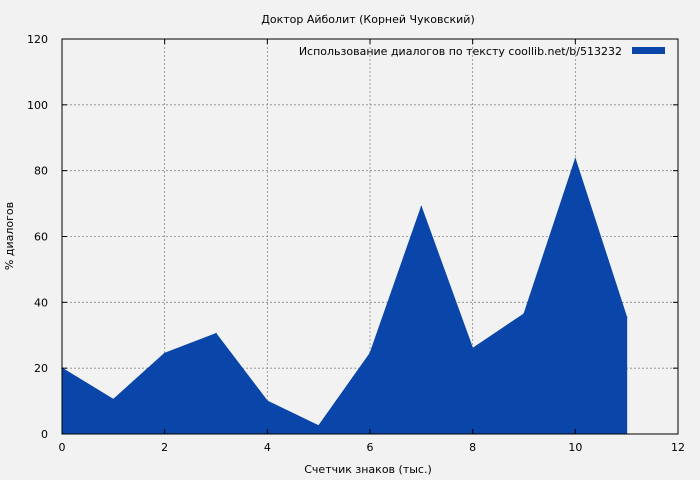 This screenshot has width=700, height=480. Describe the element at coordinates (368, 469) in the screenshot. I see `x-axis-label: Счетчик знаков (тыс.)` at that location.